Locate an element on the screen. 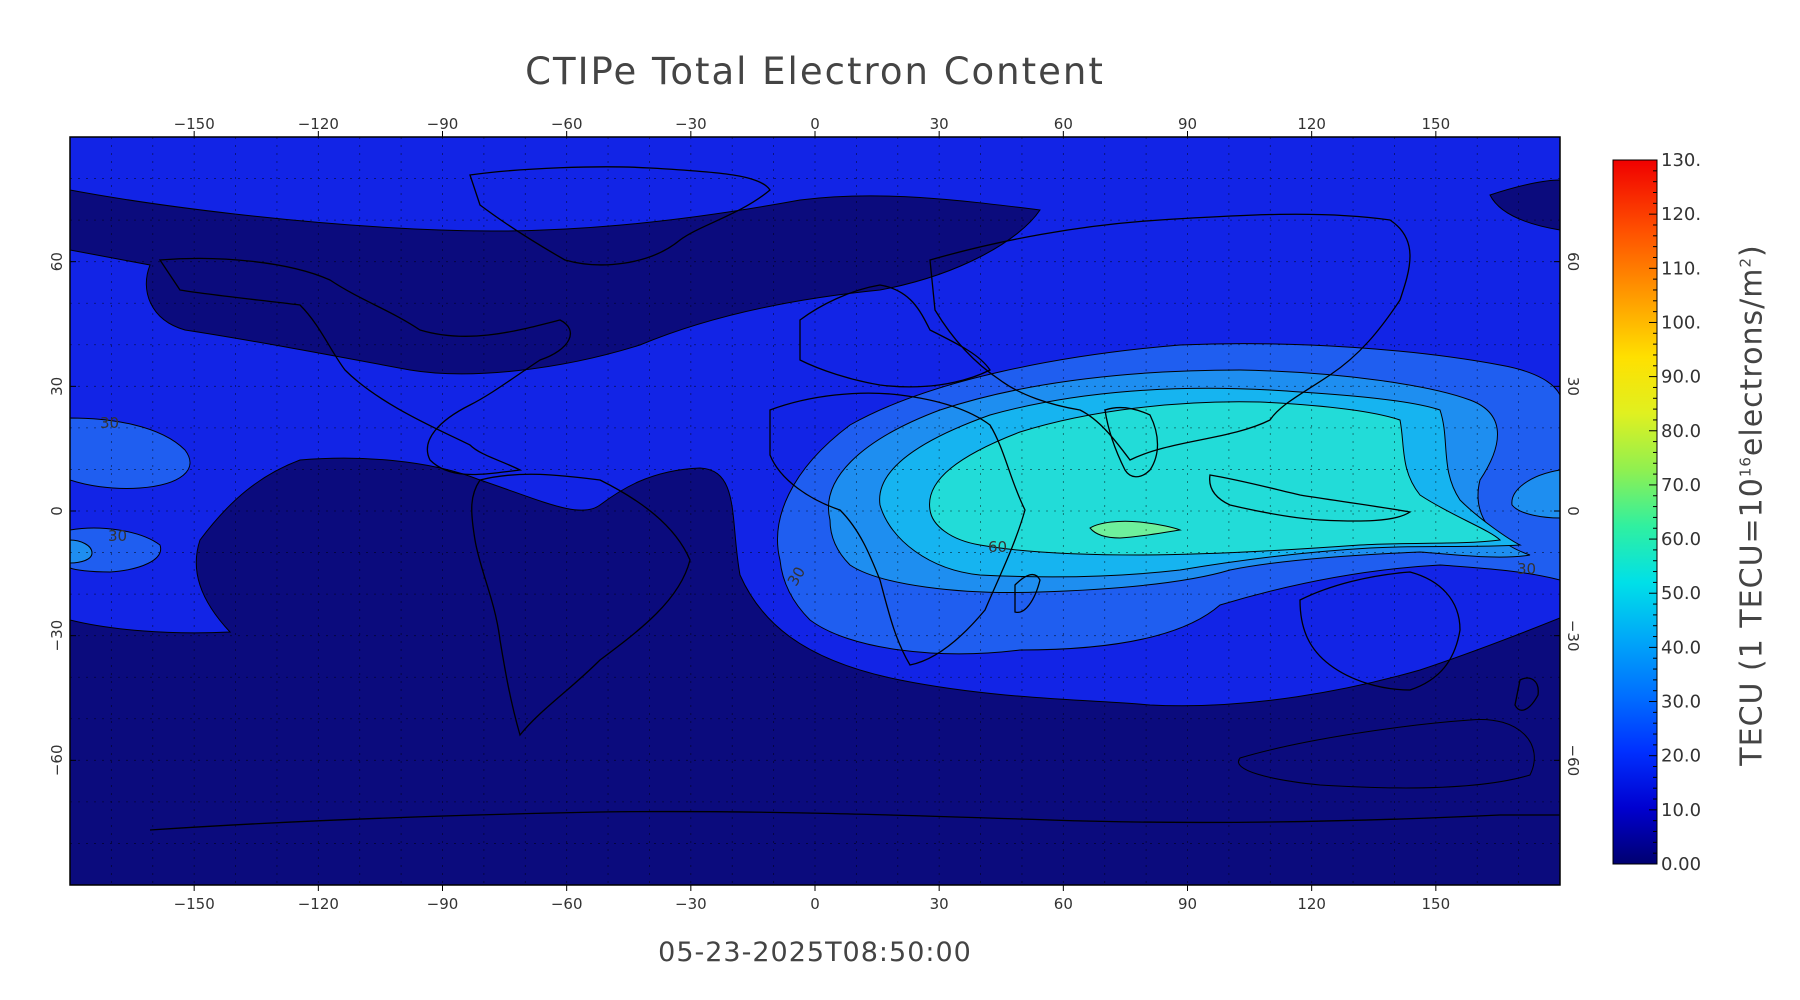 This screenshot has width=1800, height=1000. lon-label-top: 120 is located at coordinates (1311, 124).